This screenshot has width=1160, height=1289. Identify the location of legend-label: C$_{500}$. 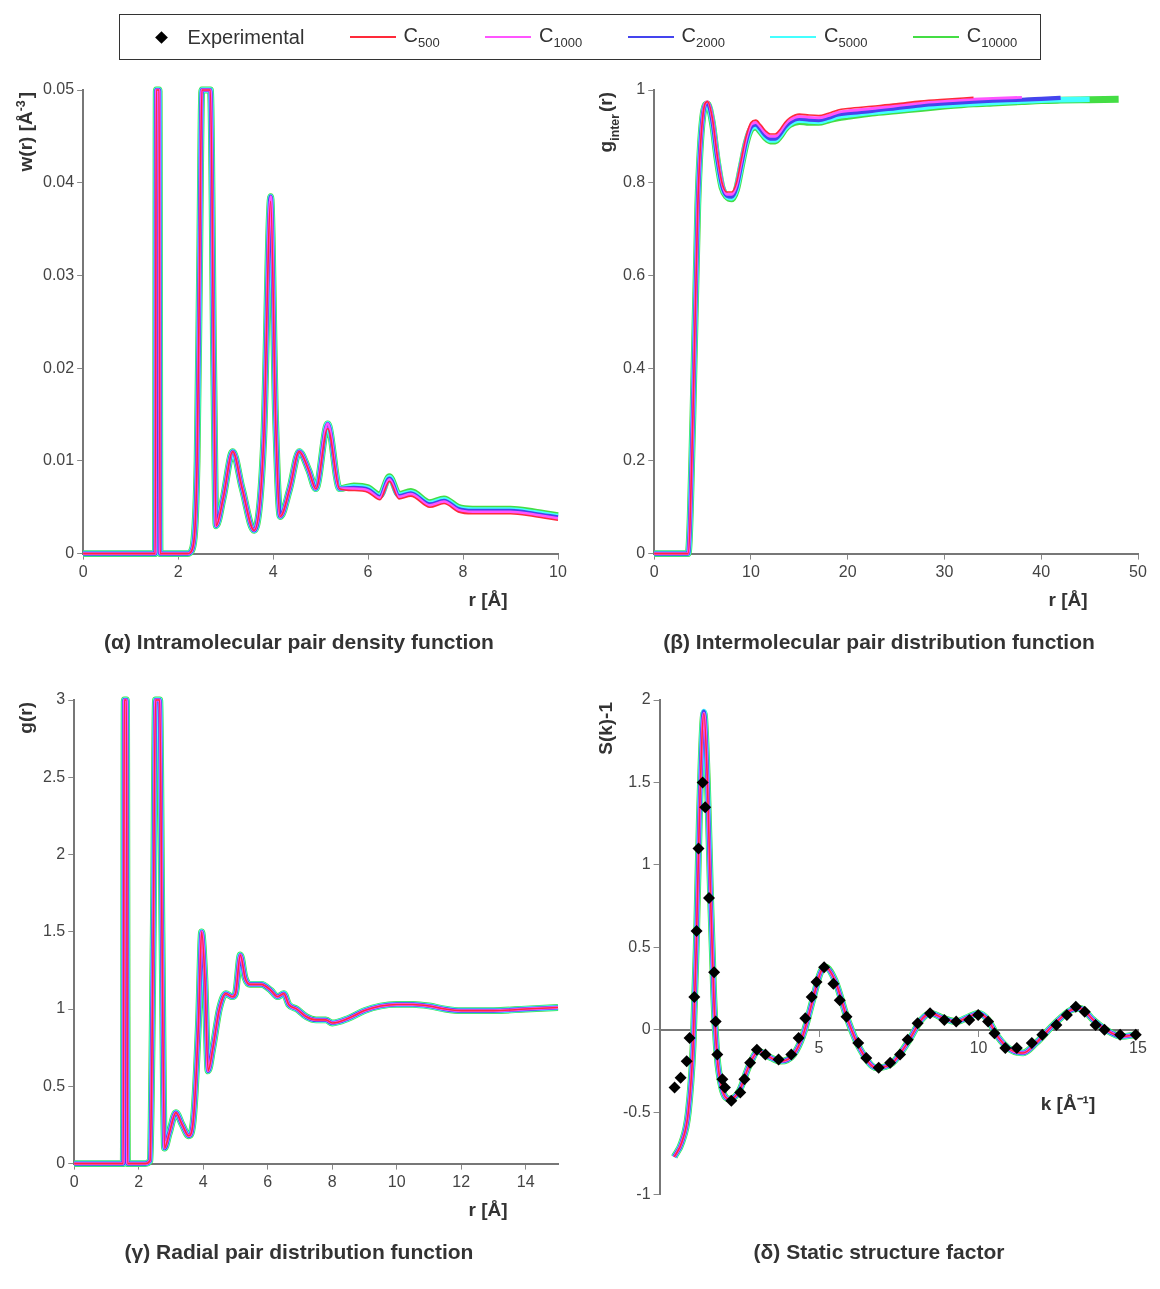
(421, 37).